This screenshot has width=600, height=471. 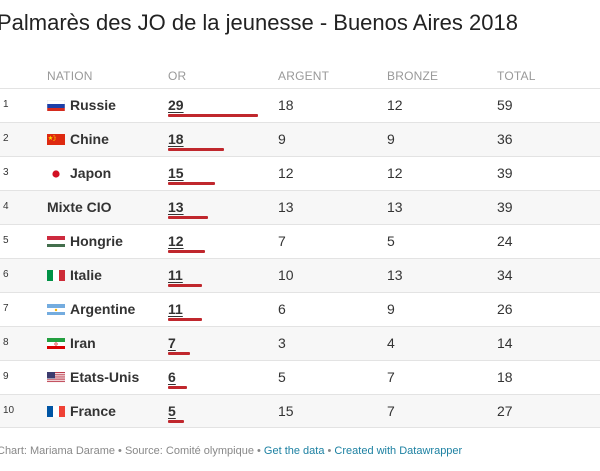 I want to click on nation-cell: Italie, so click(x=74, y=275).